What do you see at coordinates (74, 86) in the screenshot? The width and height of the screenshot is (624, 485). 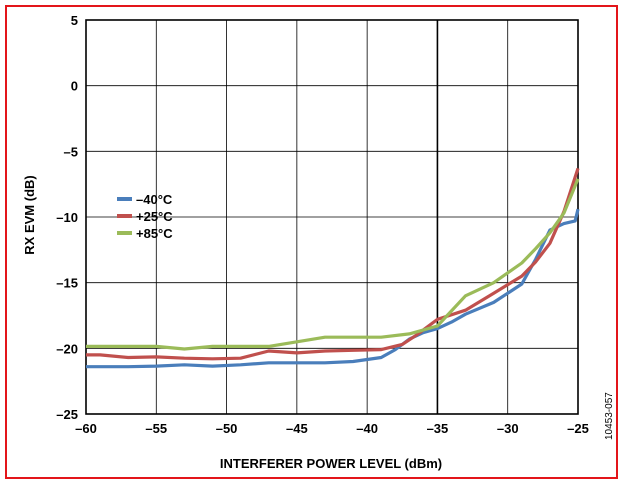 I see `y-tick-label: 0` at bounding box center [74, 86].